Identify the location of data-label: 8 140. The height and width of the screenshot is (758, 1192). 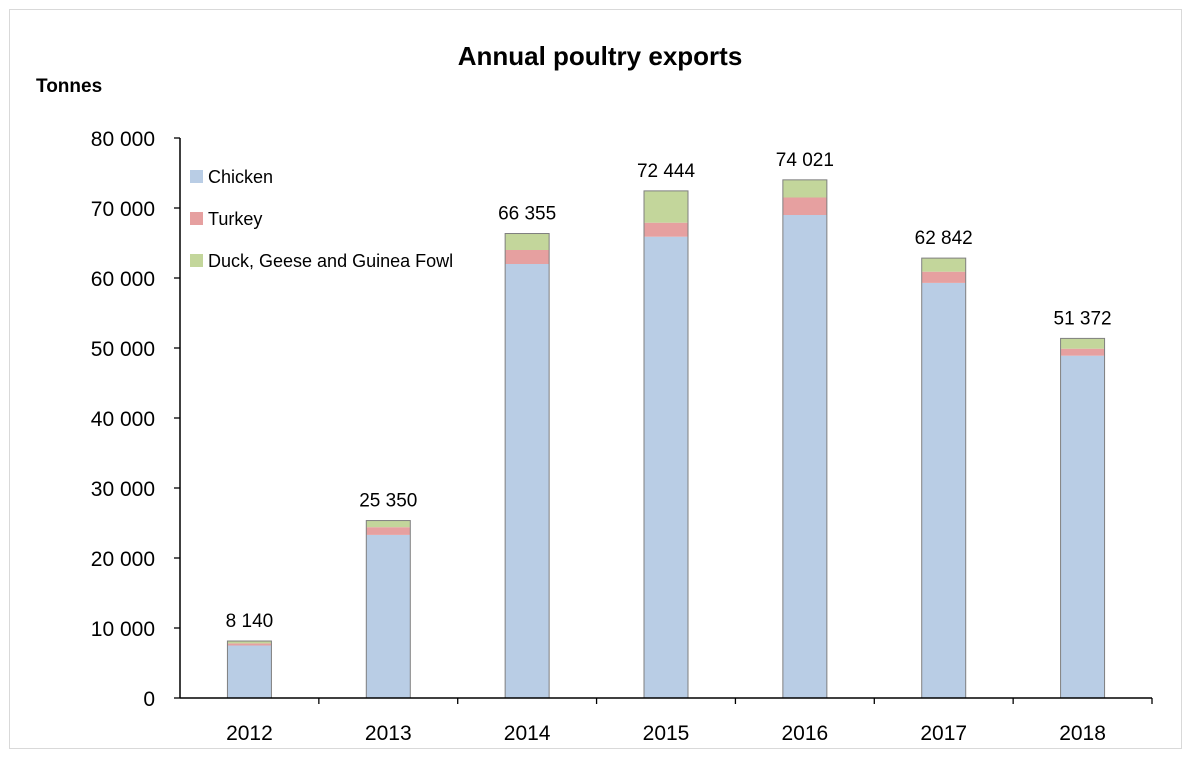
(250, 621).